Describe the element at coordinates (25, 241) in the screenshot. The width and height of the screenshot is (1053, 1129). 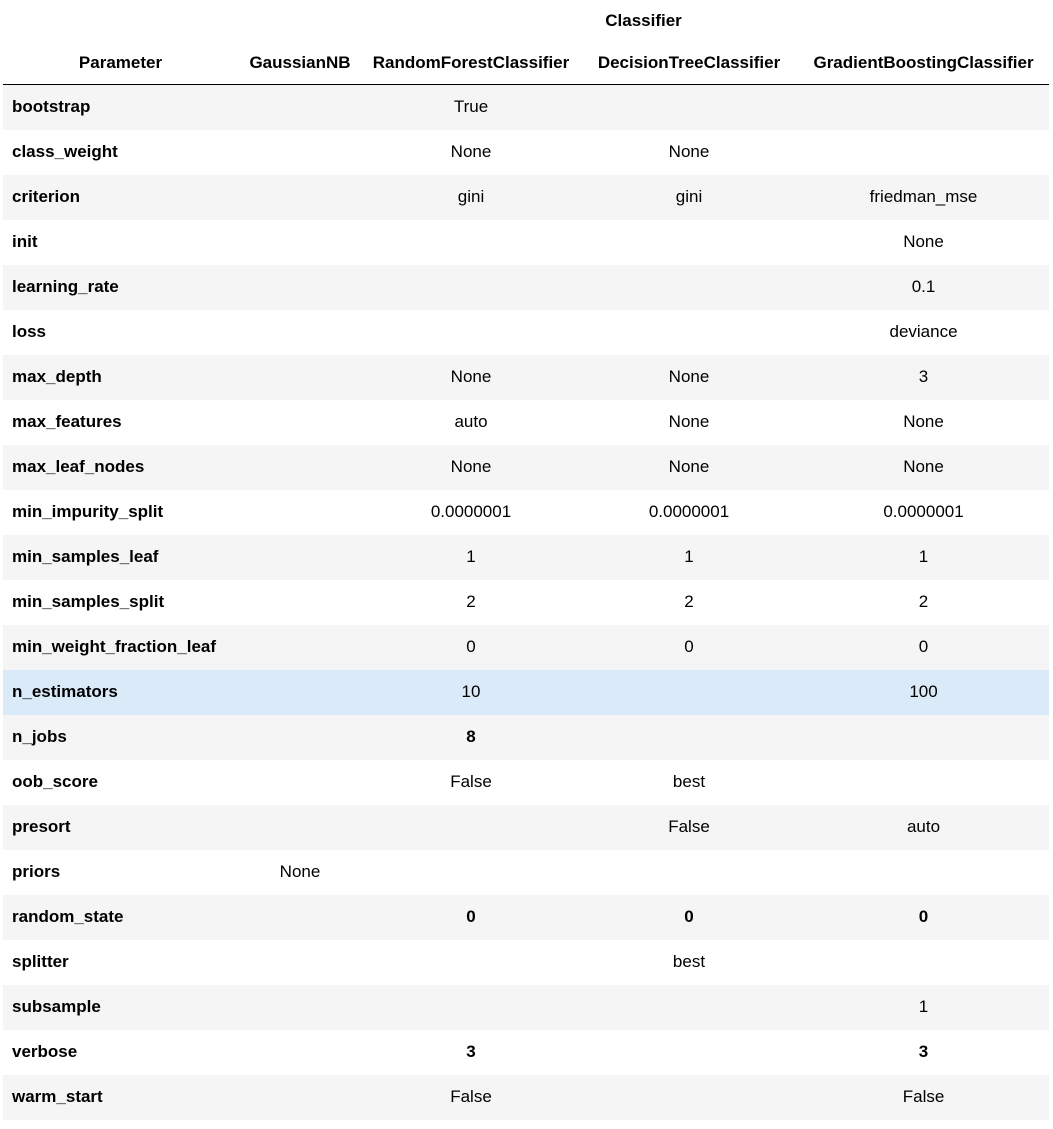
I see `row-param-label: init` at that location.